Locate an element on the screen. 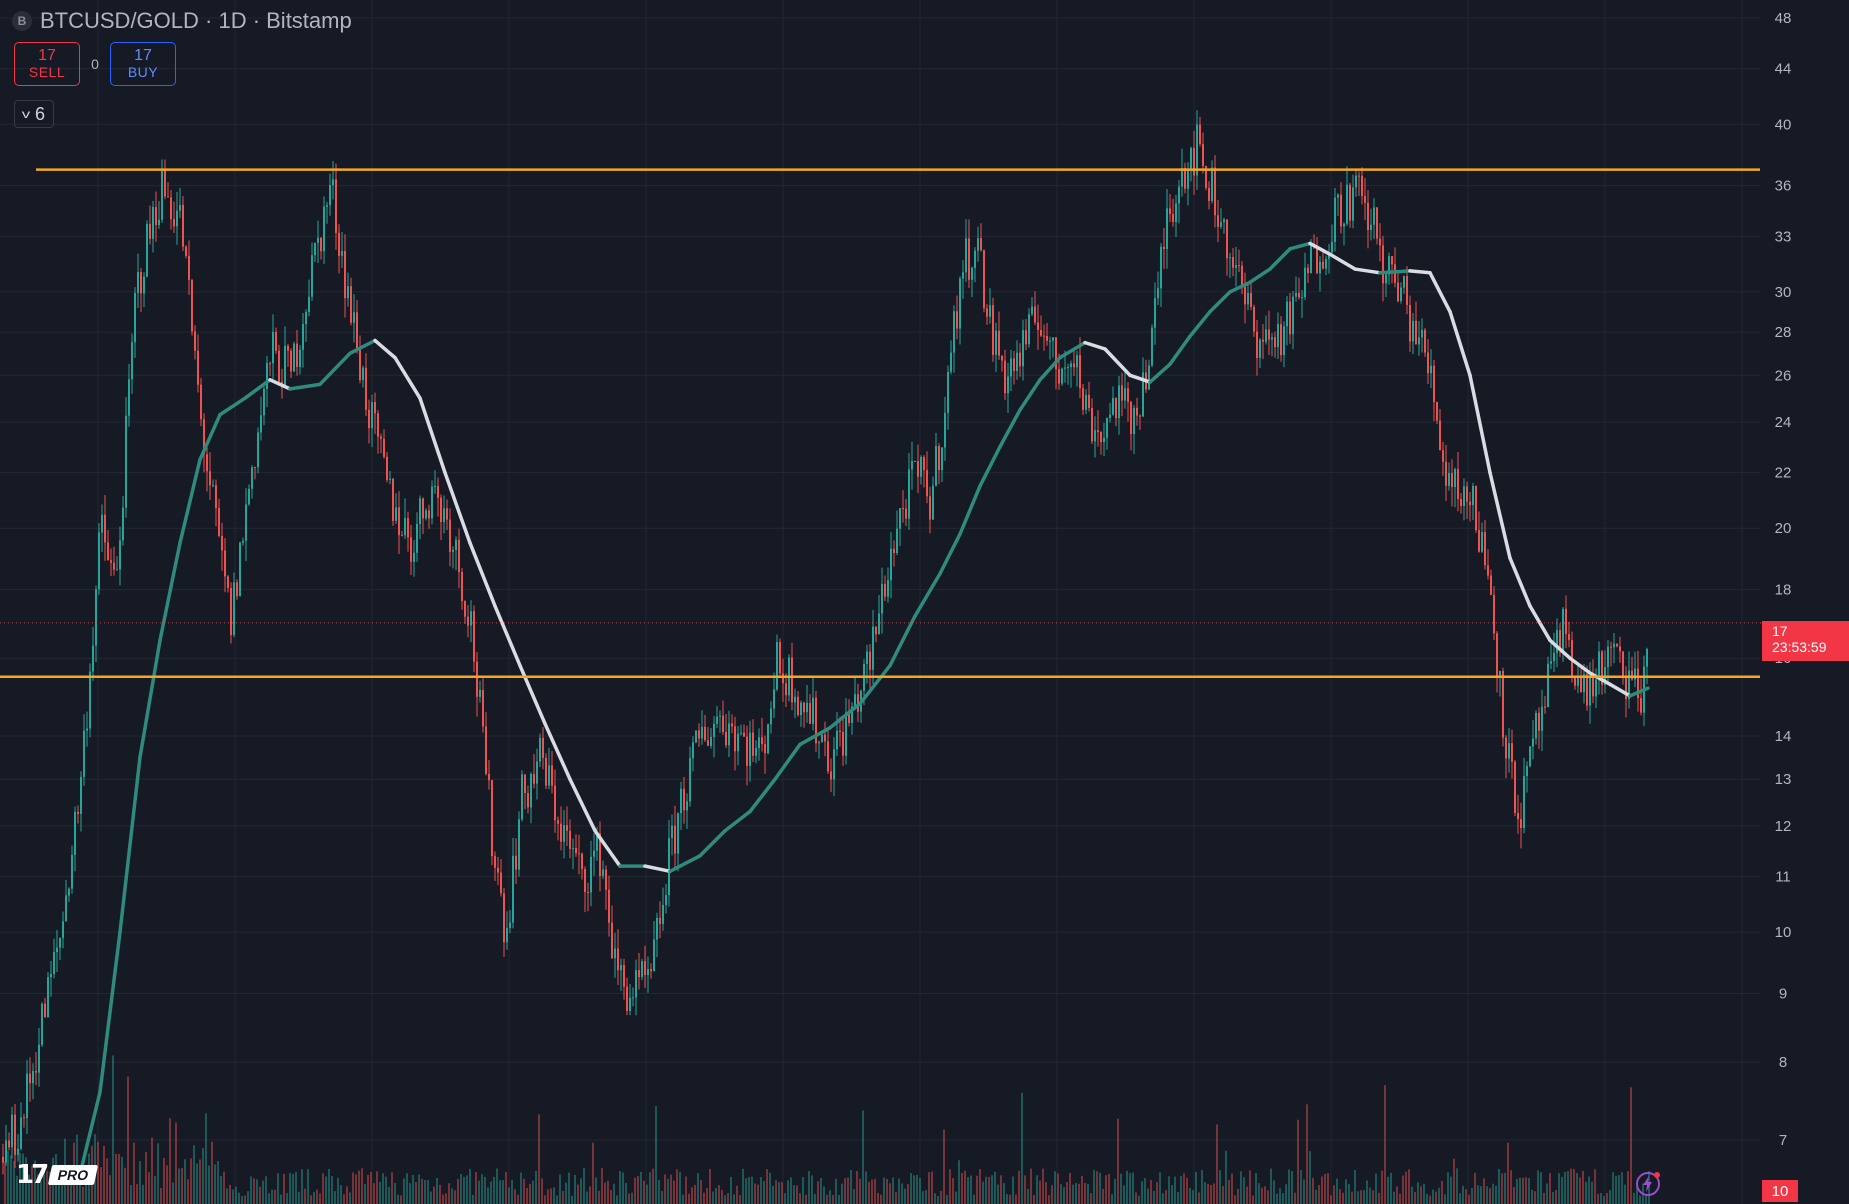 This screenshot has width=1849, height=1204. lightning-icon is located at coordinates (1648, 1184).